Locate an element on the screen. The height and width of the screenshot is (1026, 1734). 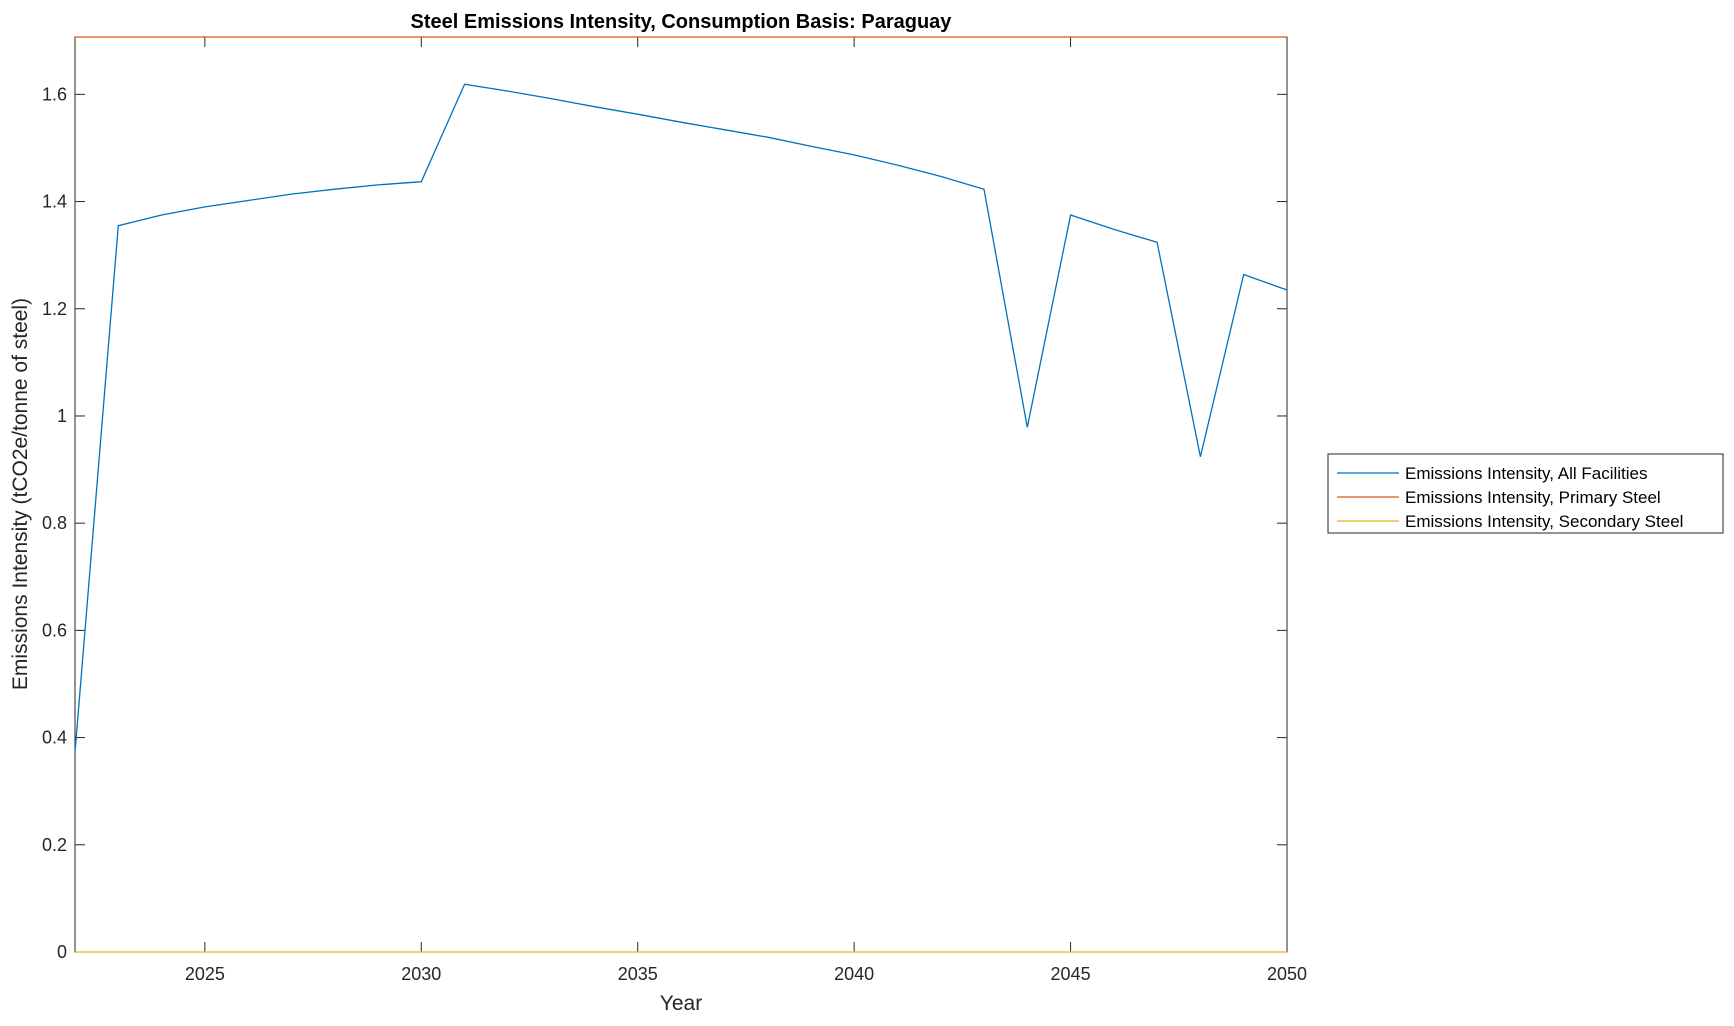
y-tick-label: 0.8 is located at coordinates (54, 523).